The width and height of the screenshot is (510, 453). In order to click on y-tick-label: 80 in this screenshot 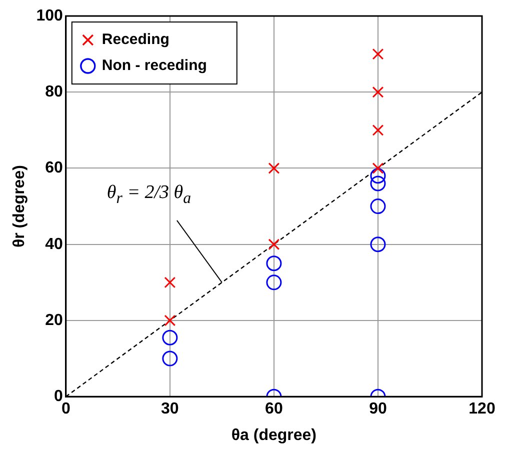, I will do `click(54, 92)`.